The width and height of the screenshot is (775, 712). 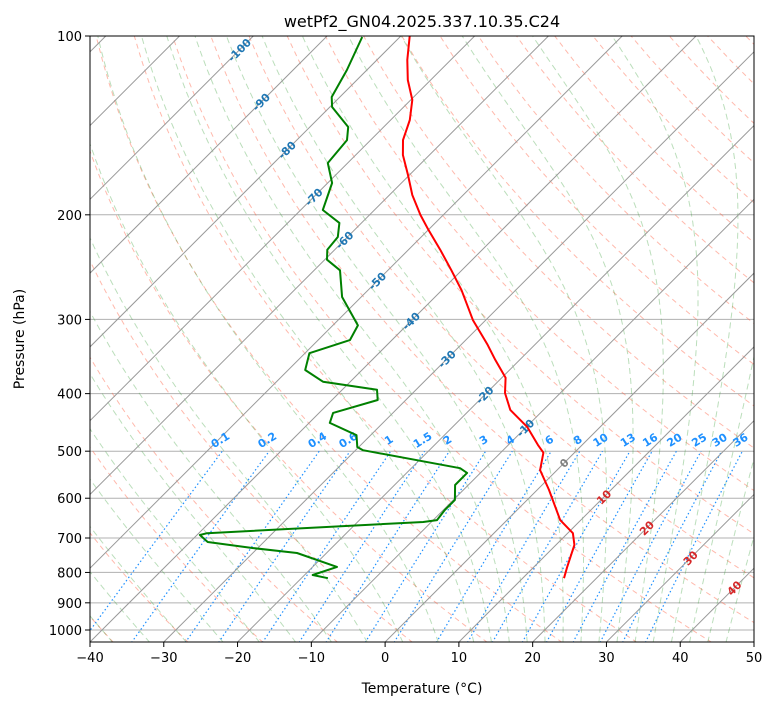 I want to click on y-tick-label: 100, so click(x=69, y=37).